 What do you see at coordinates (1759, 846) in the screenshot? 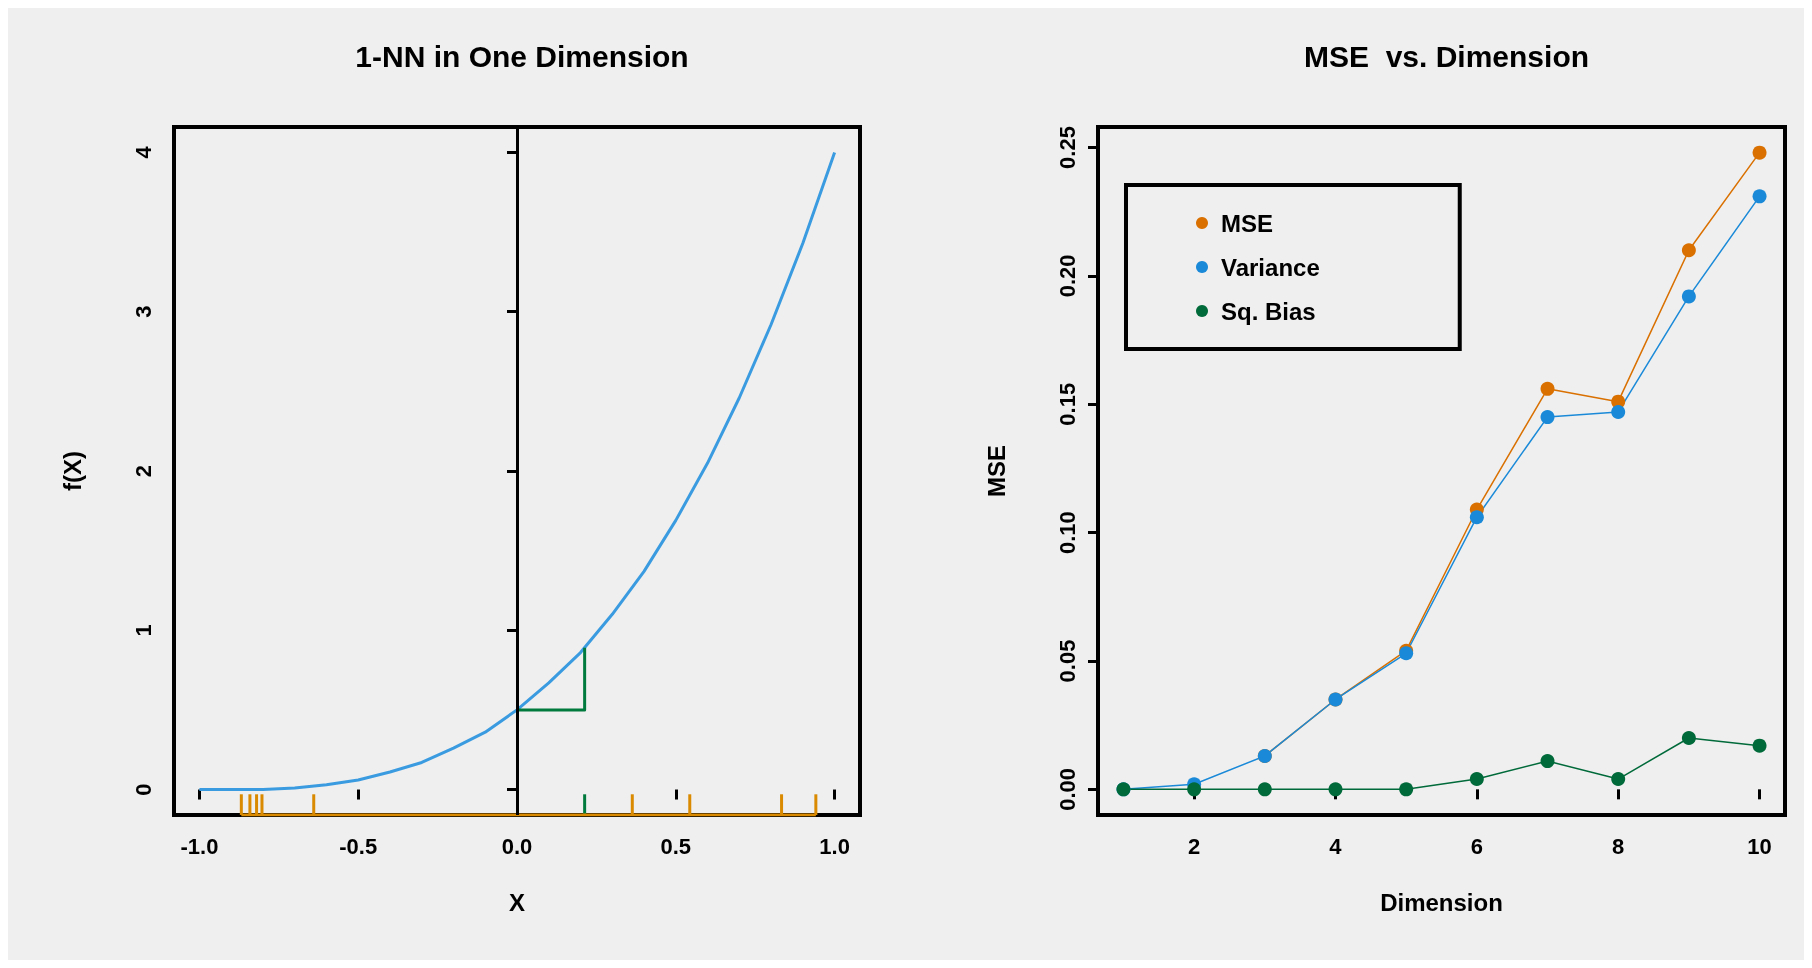
I see `x-tick-label: 10` at bounding box center [1759, 846].